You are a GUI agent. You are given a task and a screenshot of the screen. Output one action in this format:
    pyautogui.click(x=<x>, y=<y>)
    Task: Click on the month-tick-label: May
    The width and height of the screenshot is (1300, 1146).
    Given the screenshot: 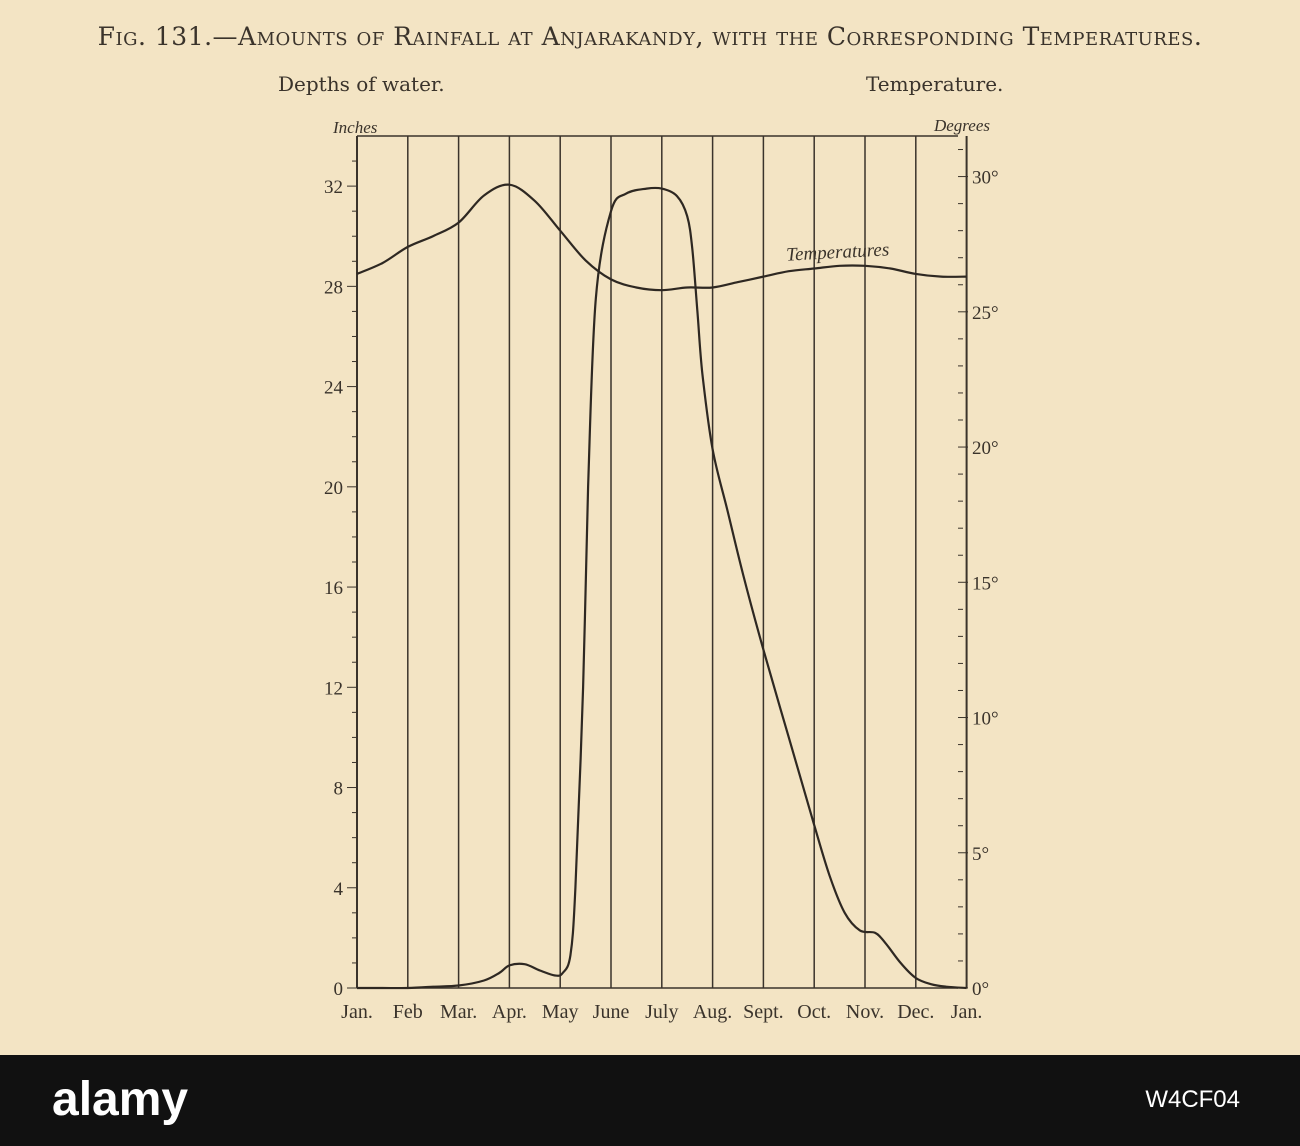 What is the action you would take?
    pyautogui.click(x=560, y=1012)
    